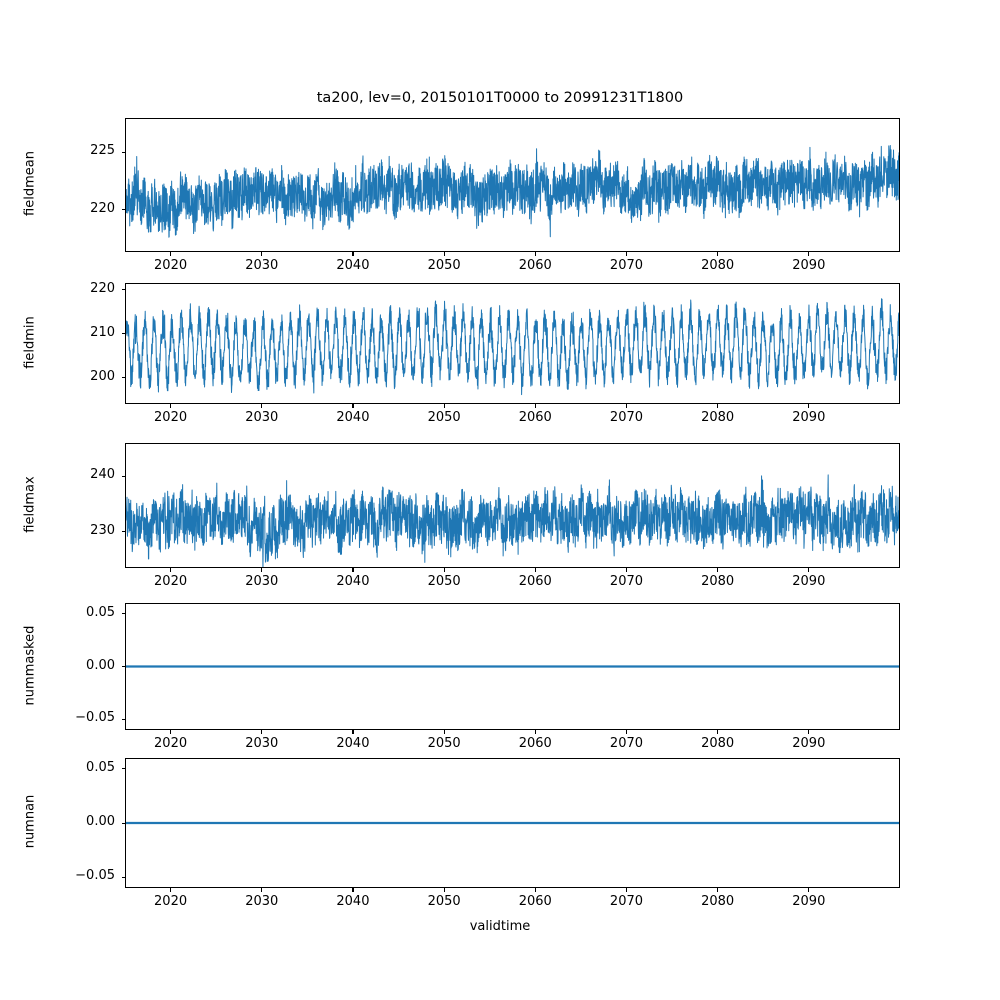 This screenshot has width=1000, height=1000. I want to click on series-canvas-numnan, so click(512, 823).